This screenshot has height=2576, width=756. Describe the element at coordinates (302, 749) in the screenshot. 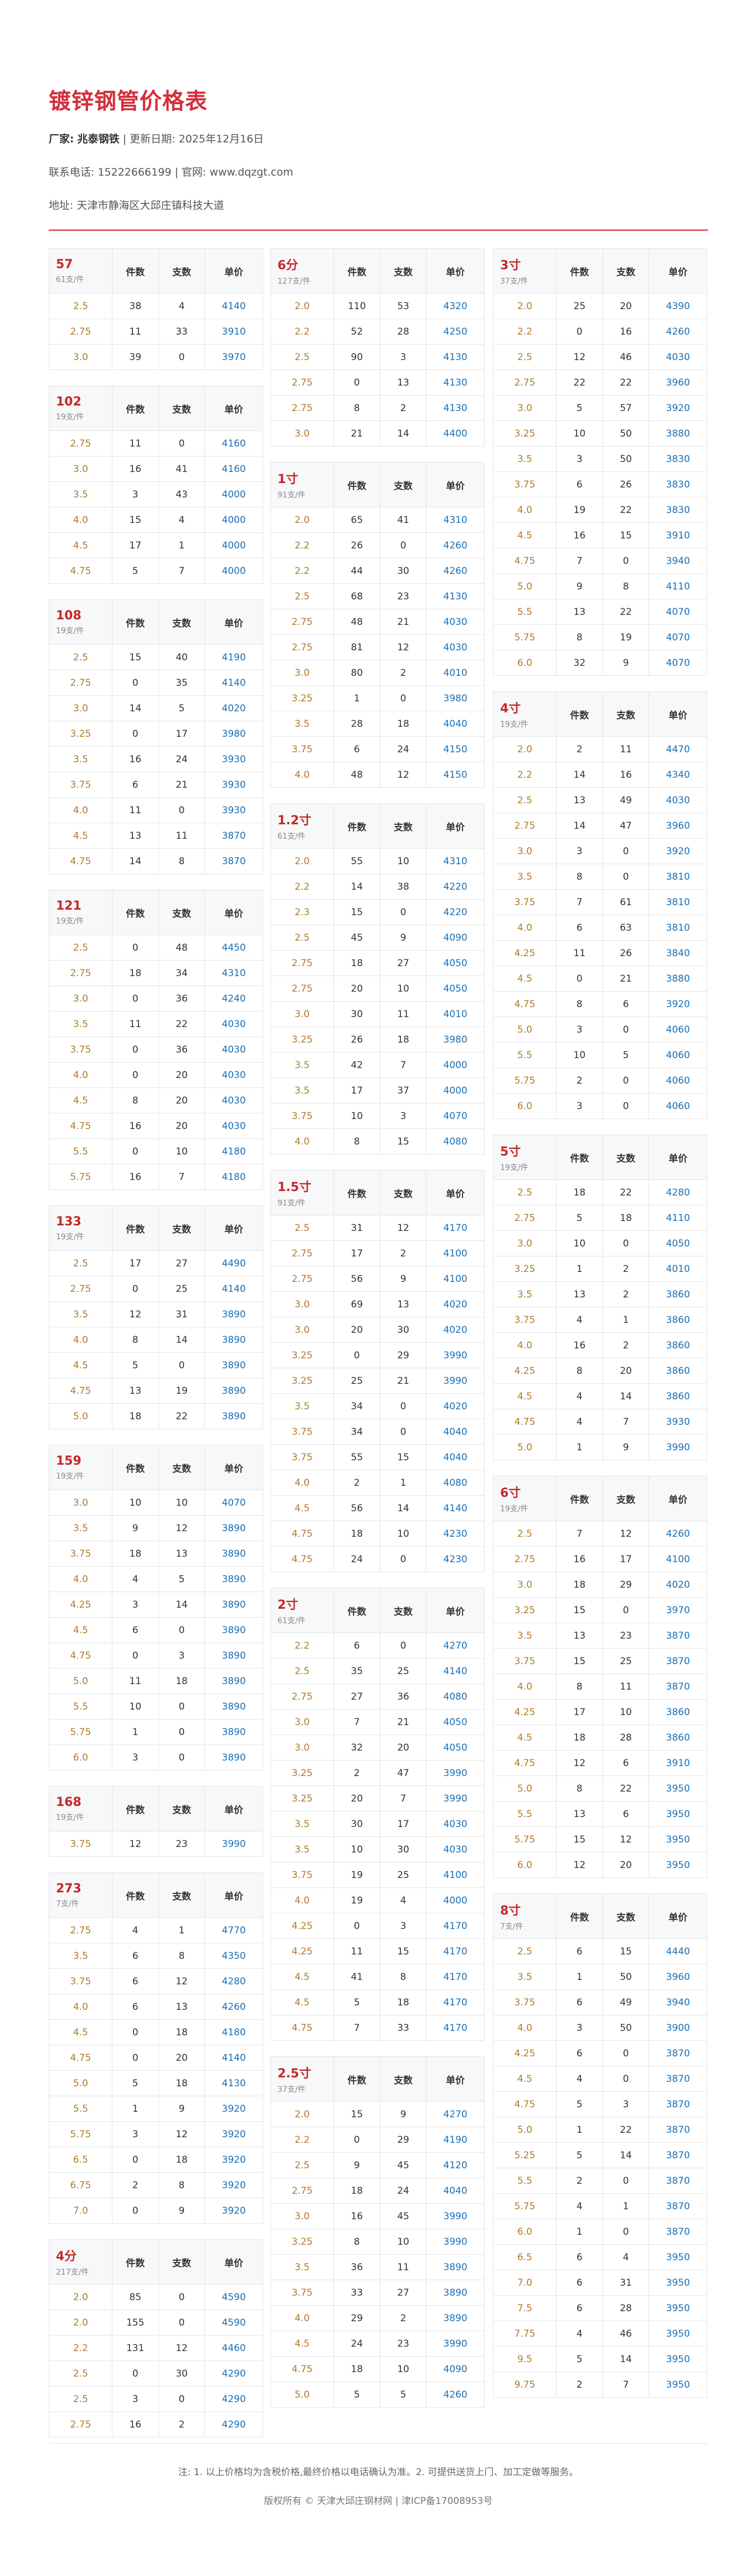

I see `thickness-cell: 3.75` at that location.